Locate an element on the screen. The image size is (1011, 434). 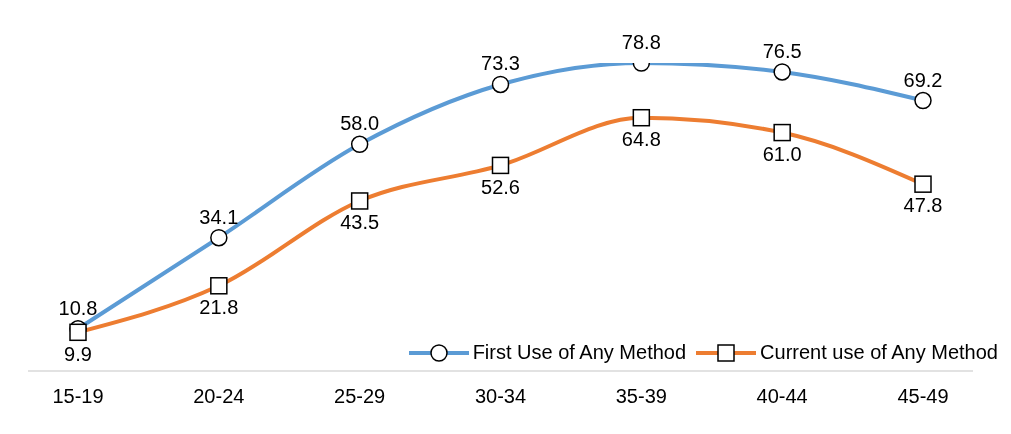
data-label: 58.0 is located at coordinates (360, 123).